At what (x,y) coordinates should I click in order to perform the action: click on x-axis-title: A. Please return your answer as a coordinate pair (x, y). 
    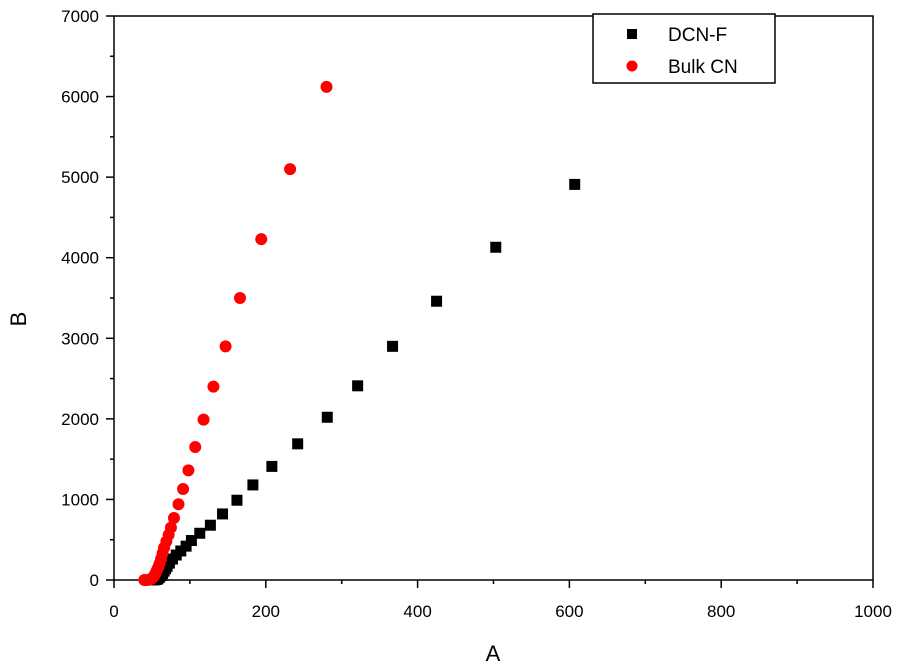
    Looking at the image, I should click on (493, 653).